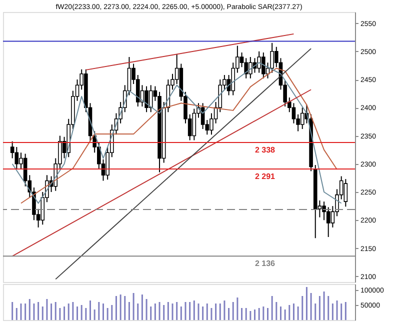 Image resolution: width=400 pixels, height=333 pixels. What do you see at coordinates (265, 263) in the screenshot?
I see `ref-line-label: 2 136` at bounding box center [265, 263].